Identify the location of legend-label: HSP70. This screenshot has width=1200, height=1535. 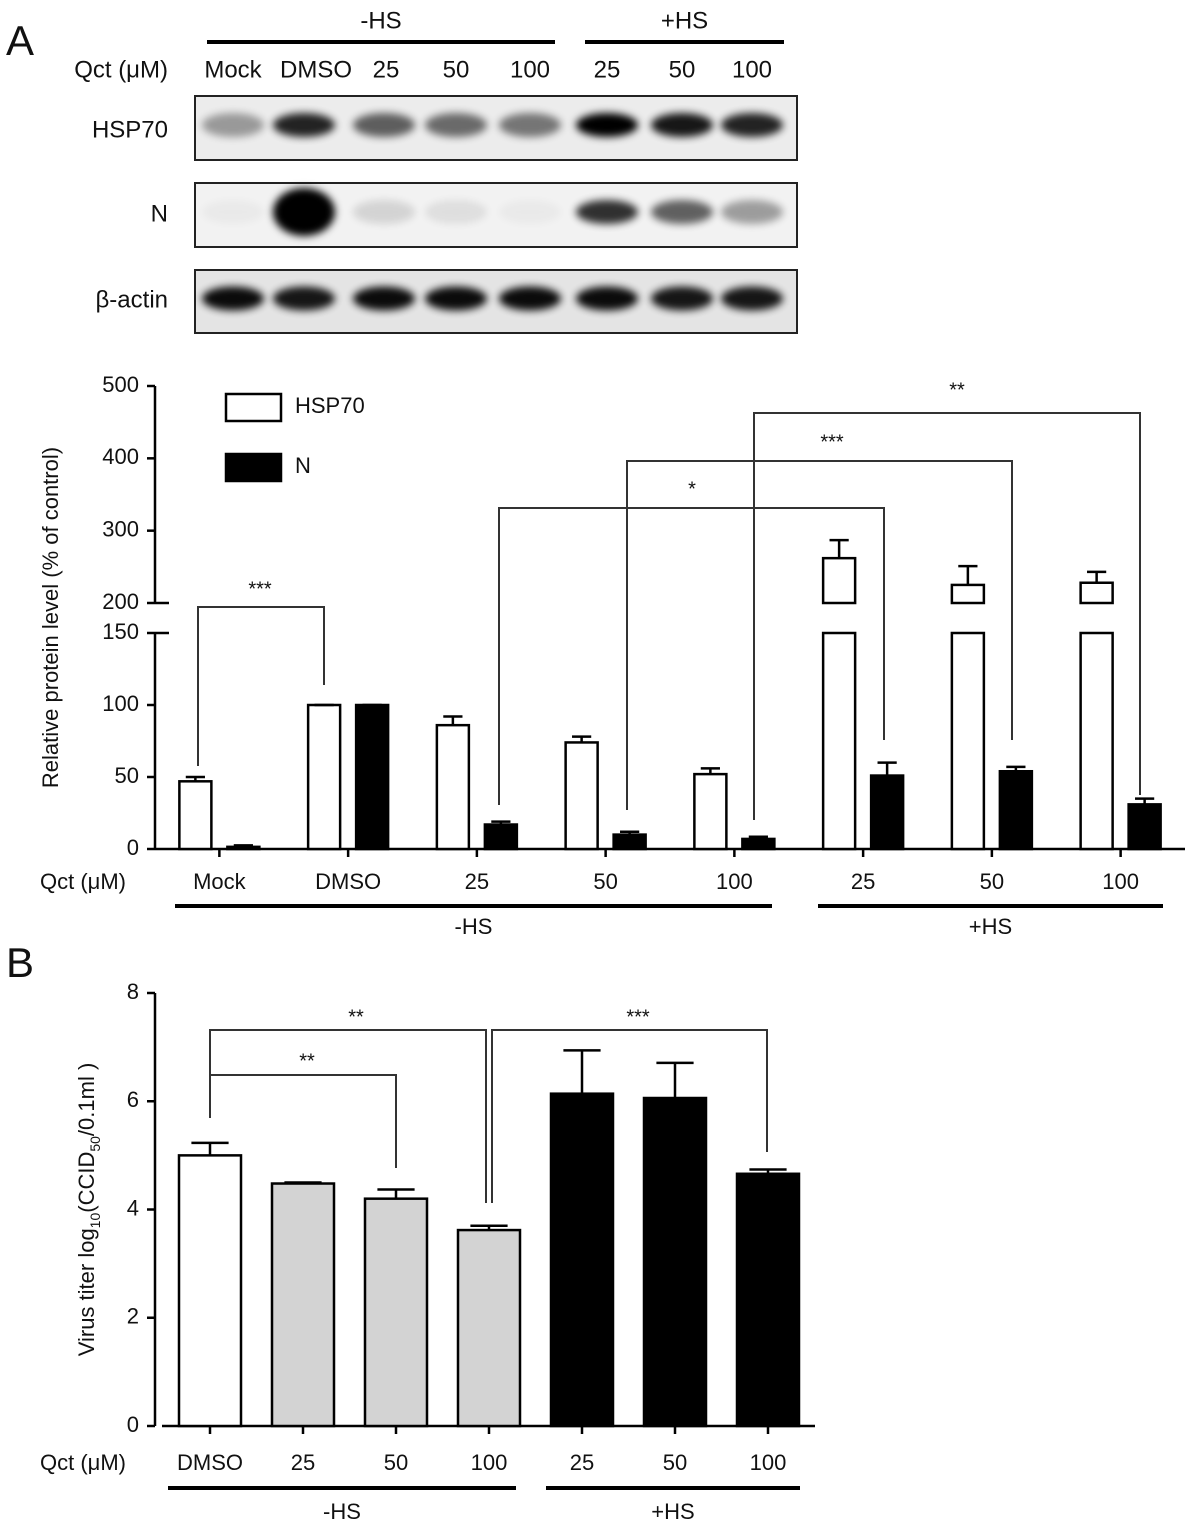
(330, 405).